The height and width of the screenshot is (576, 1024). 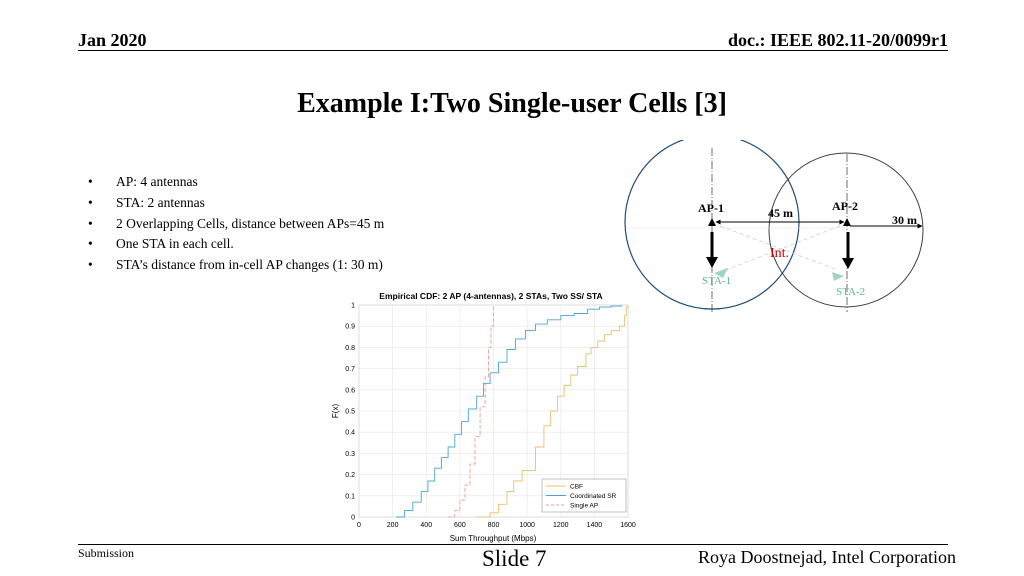 I want to click on footer-rule, so click(x=513, y=544).